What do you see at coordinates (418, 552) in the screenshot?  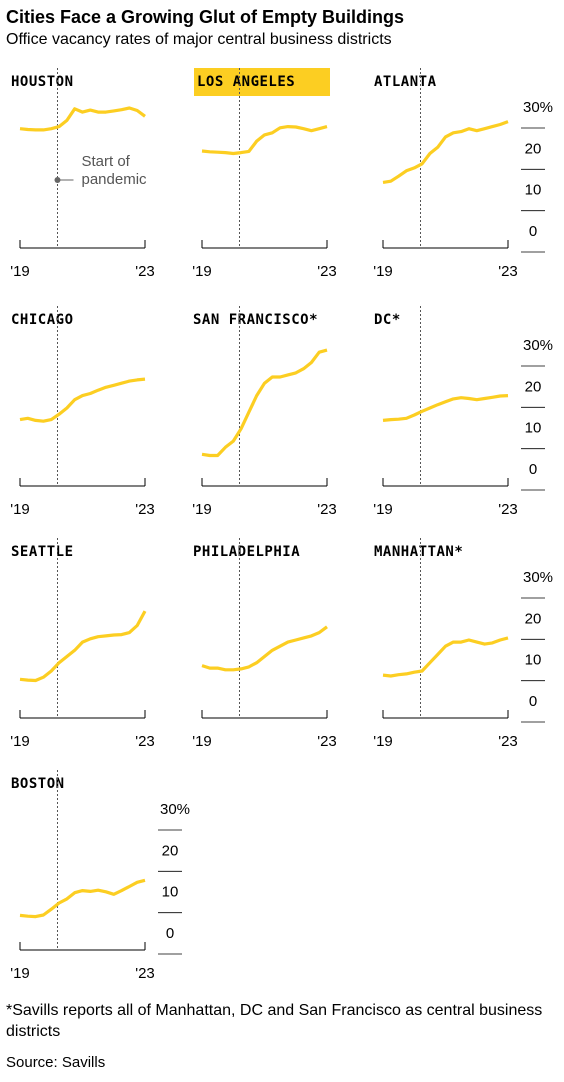 I see `panel-title: MANHATTAN*` at bounding box center [418, 552].